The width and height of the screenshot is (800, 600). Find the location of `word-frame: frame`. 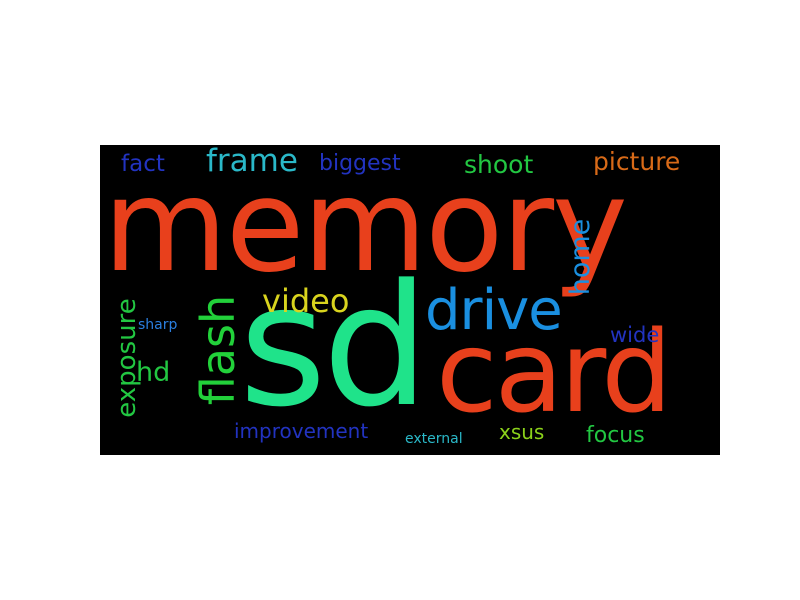

word-frame: frame is located at coordinates (252, 162).